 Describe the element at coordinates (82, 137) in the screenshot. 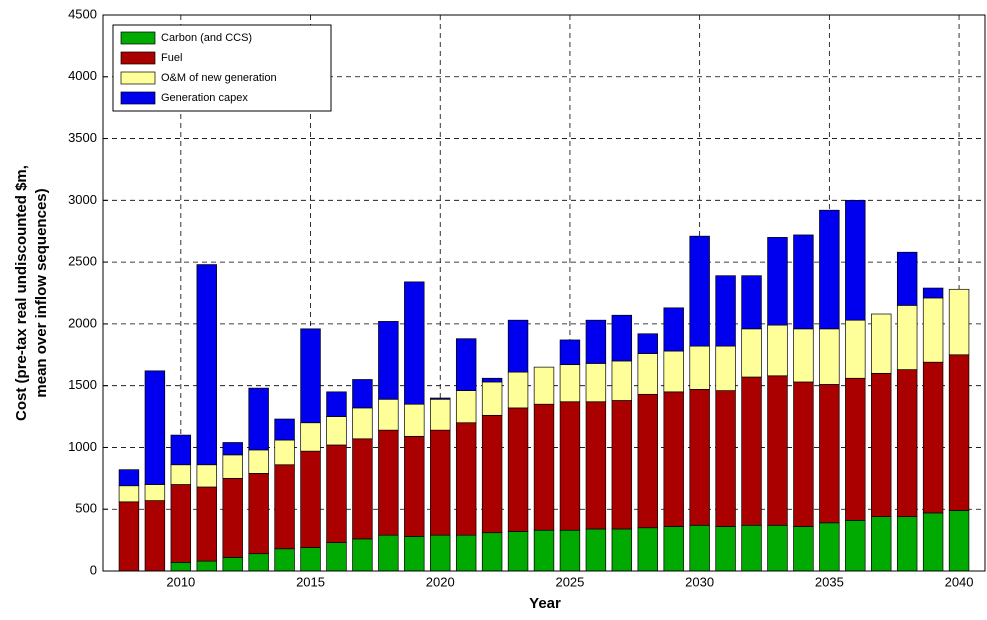

I see `y-tick-label: 3500` at that location.